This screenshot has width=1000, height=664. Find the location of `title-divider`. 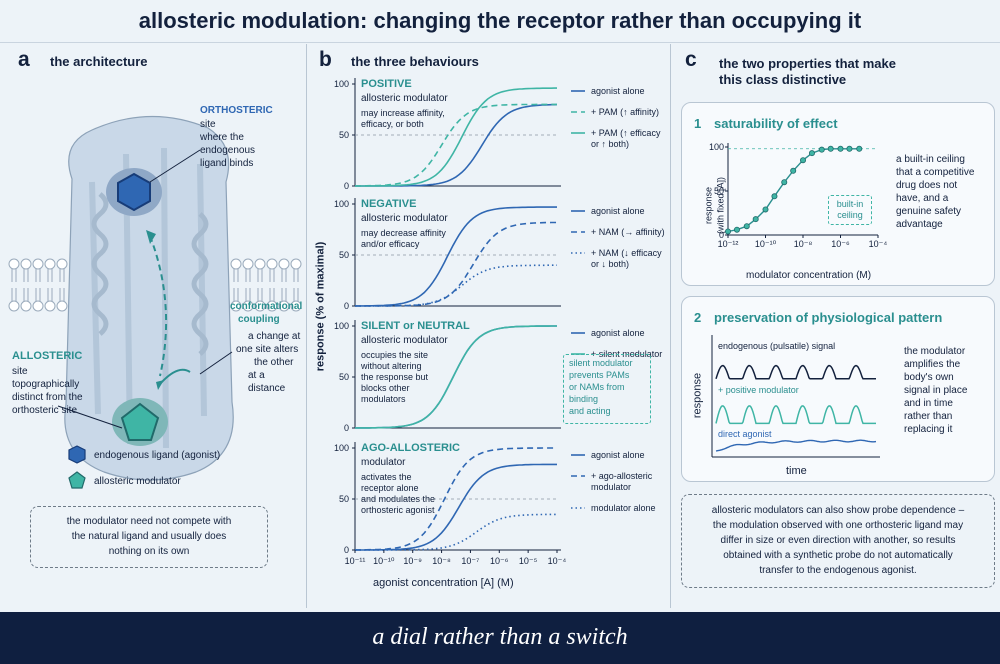

title-divider is located at coordinates (500, 42).